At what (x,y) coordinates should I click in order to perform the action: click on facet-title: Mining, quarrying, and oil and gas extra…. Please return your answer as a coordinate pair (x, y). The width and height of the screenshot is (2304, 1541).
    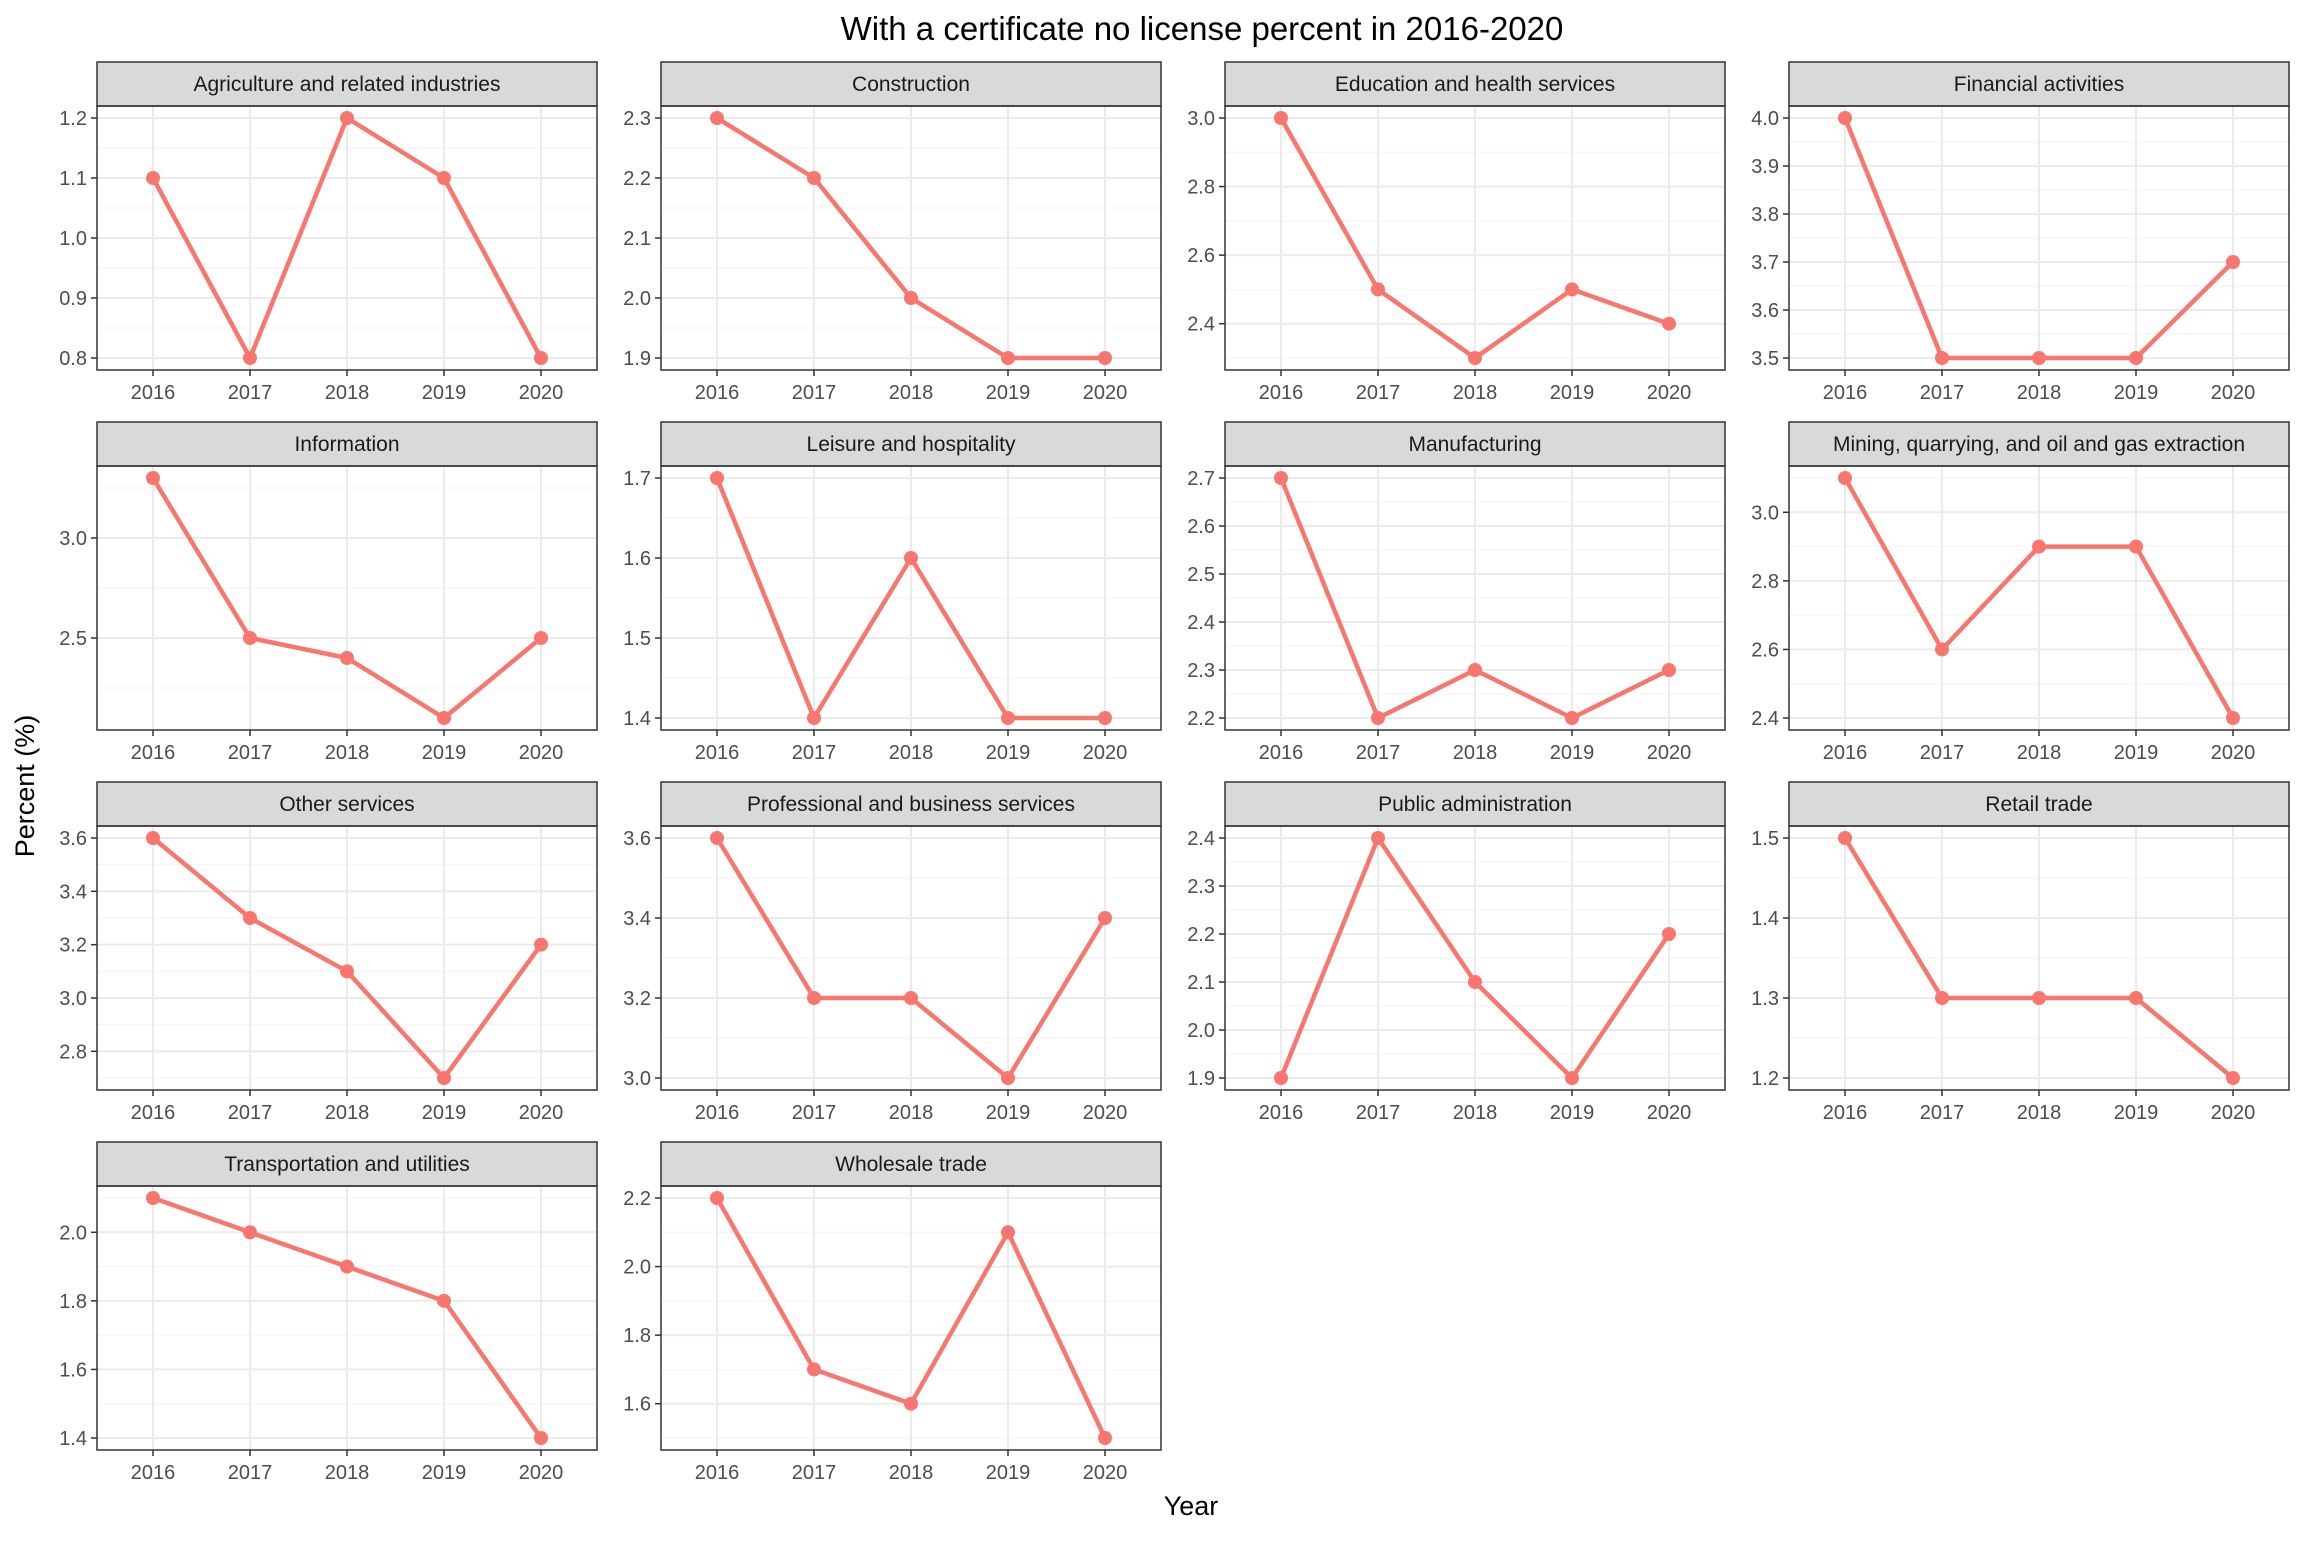
    Looking at the image, I should click on (2039, 444).